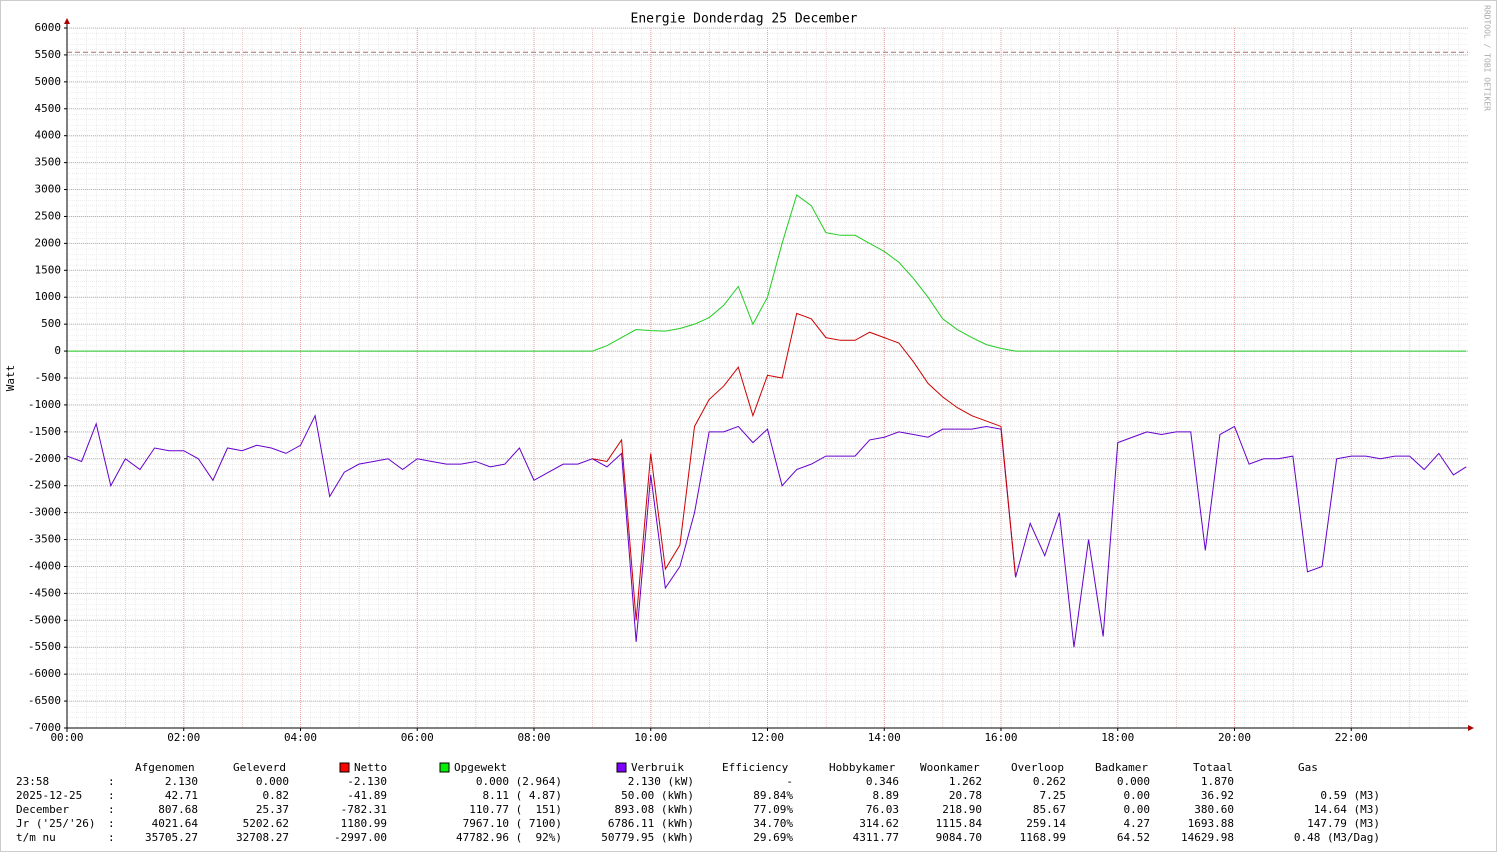 The height and width of the screenshot is (852, 1497). I want to click on column-header: Totaal, so click(1213, 767).